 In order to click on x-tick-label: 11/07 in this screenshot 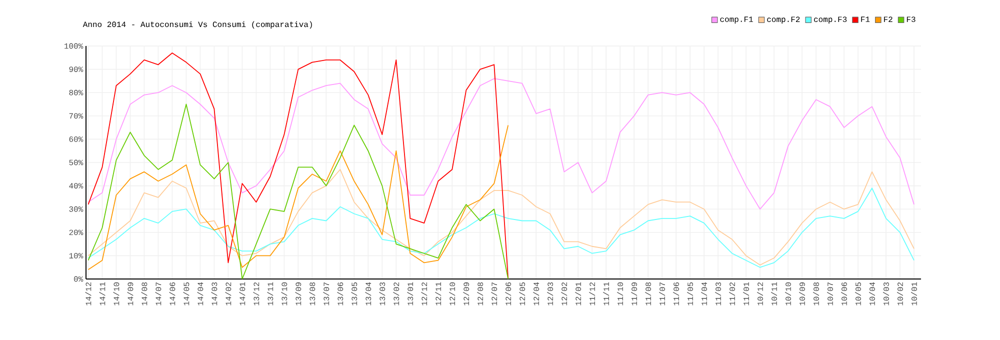, I will do `click(662, 294)`.